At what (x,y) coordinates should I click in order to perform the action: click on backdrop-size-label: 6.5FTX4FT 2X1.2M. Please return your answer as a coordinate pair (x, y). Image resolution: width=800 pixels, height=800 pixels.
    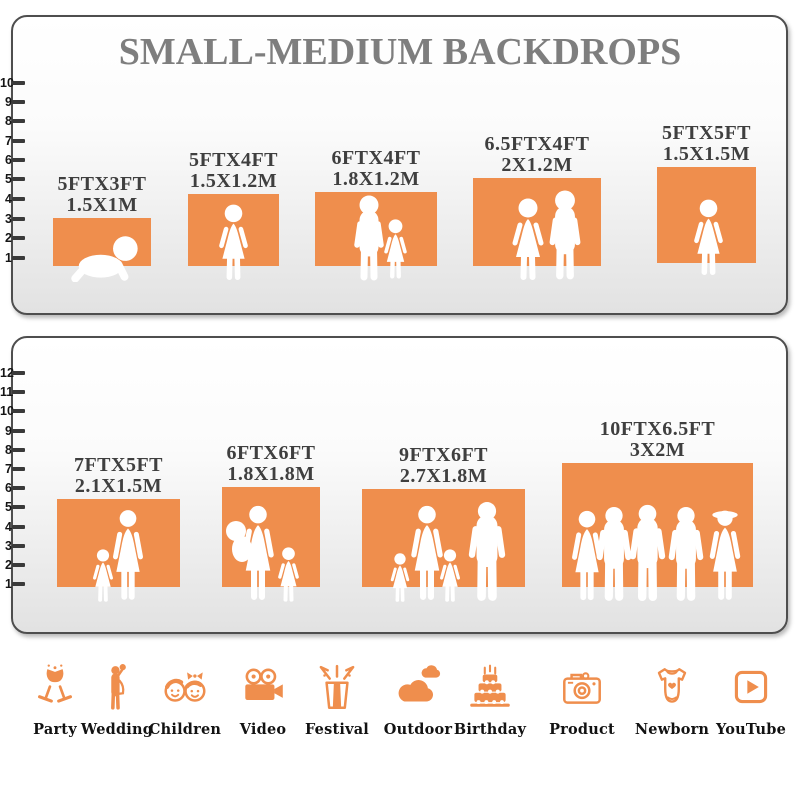
    Looking at the image, I should click on (537, 155).